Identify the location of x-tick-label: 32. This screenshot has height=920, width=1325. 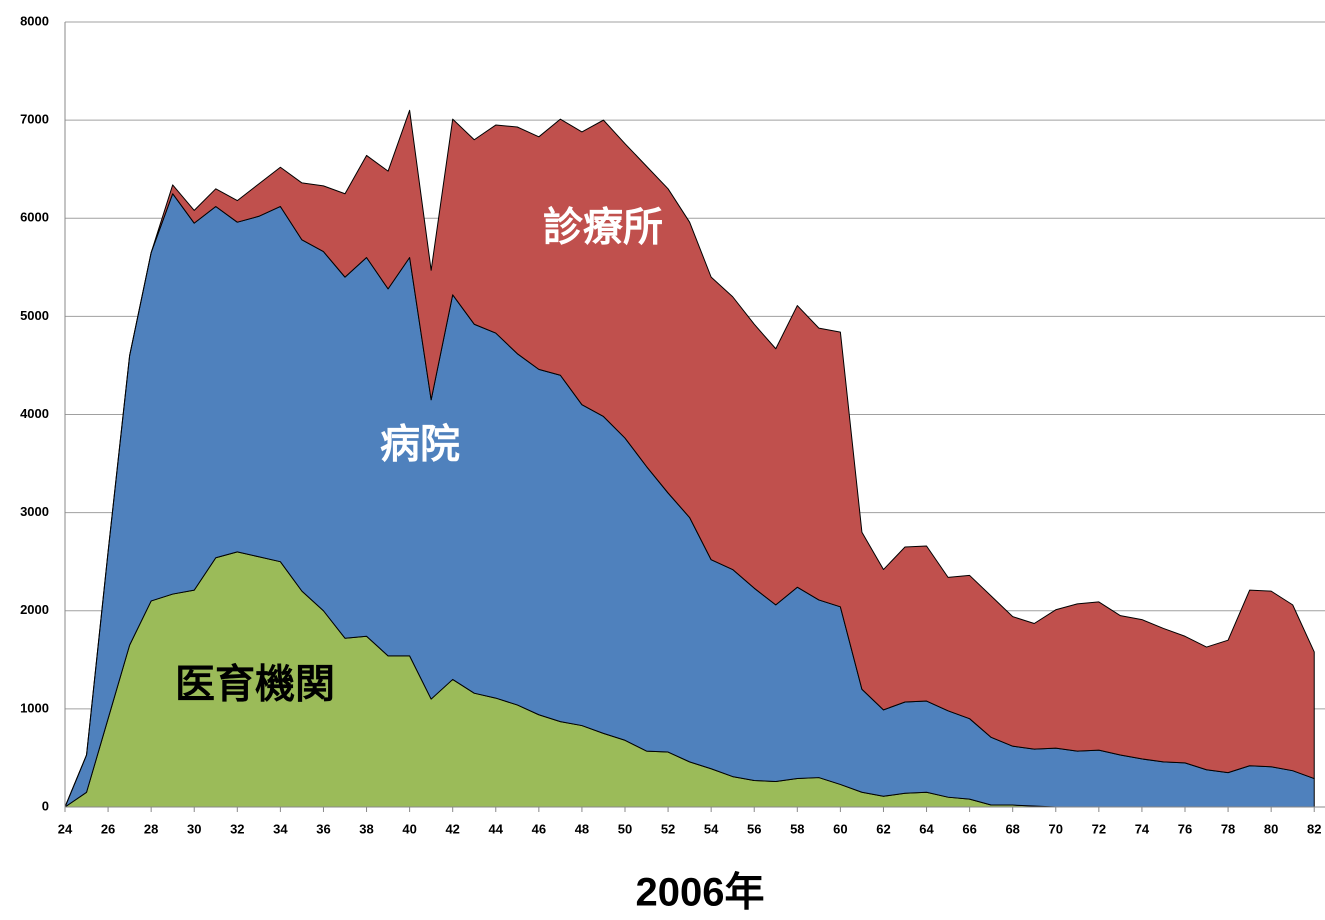
(237, 828).